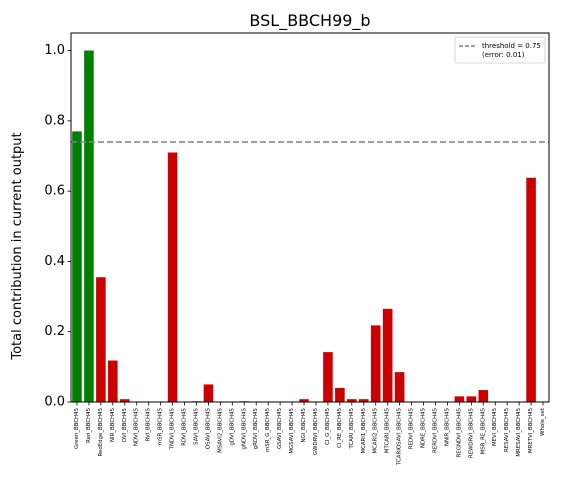 This screenshot has height=495, width=570. I want to click on x-tick-label: RVI_BBCH45, so click(149, 424).